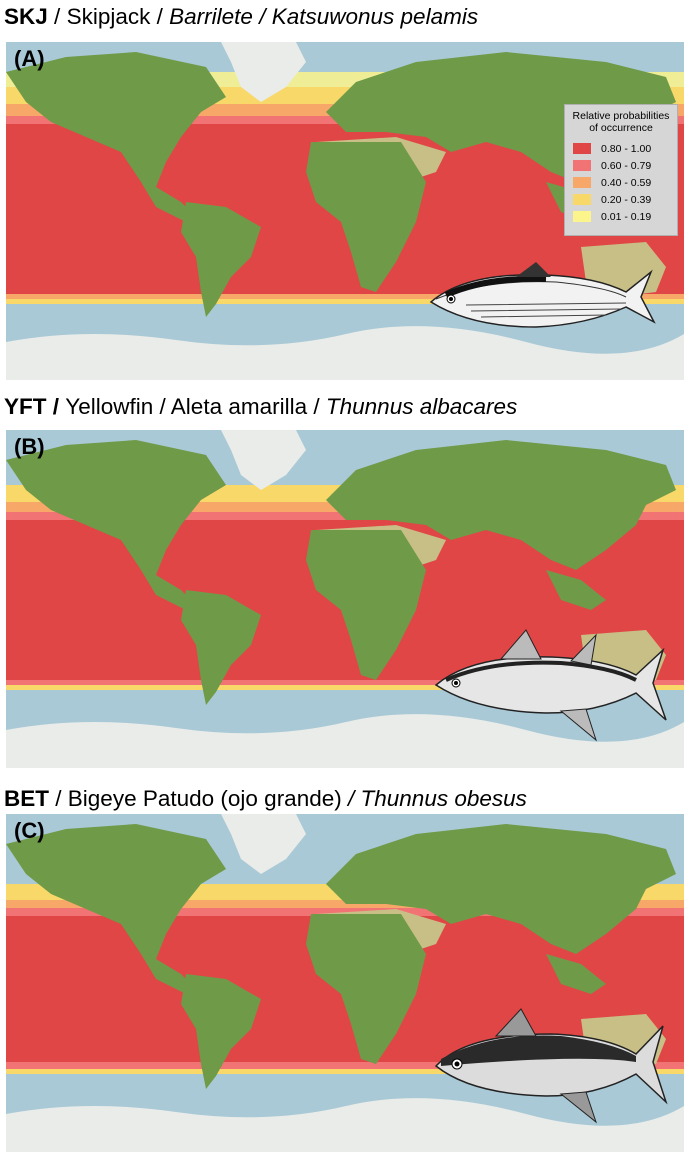 Image resolution: width=691 pixels, height=1157 pixels. What do you see at coordinates (211, 16) in the screenshot?
I see `common-name-es: Barrilete` at bounding box center [211, 16].